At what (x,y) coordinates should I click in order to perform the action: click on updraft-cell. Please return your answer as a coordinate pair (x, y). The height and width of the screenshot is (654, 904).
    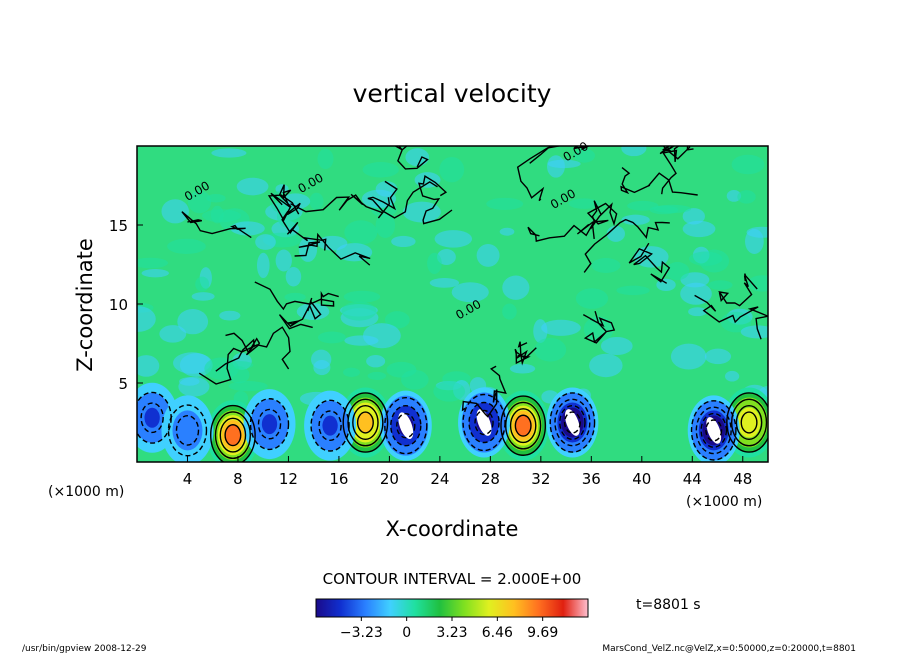
    Looking at the image, I should click on (523, 425).